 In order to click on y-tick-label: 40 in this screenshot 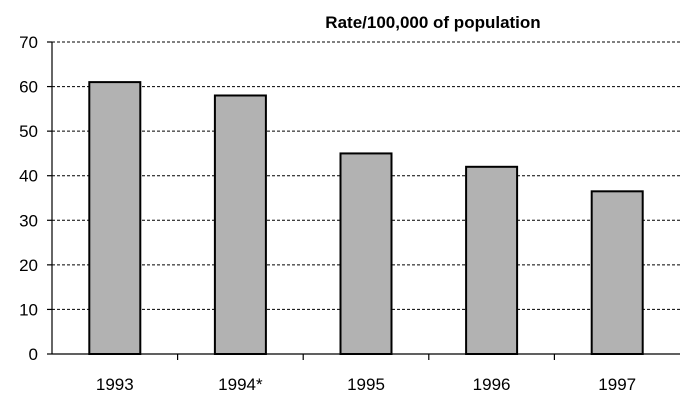, I will do `click(28, 176)`.